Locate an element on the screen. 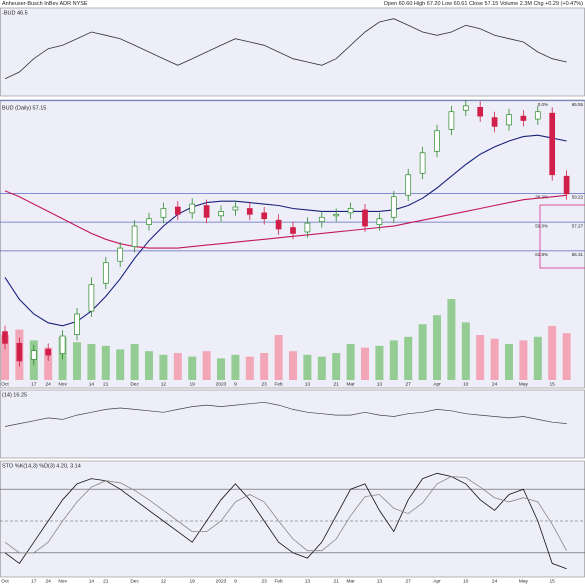 Image resolution: width=585 pixels, height=585 pixels. x-tick-label: Oct is located at coordinates (5, 581).